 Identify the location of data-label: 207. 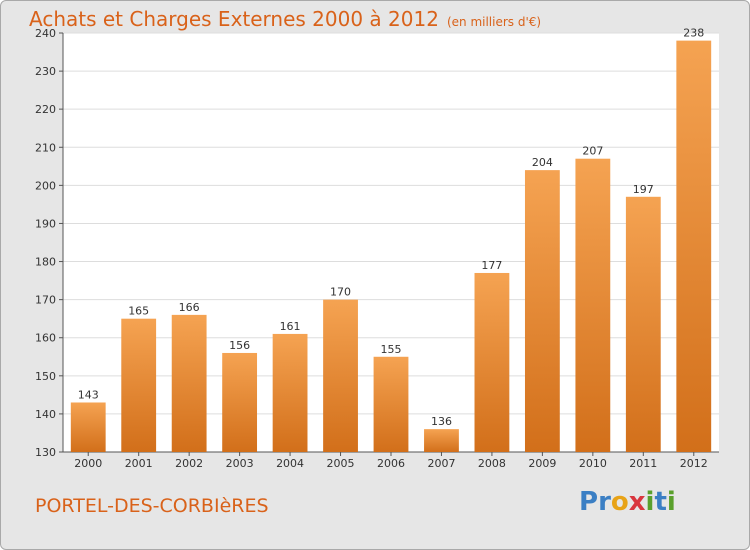
(592, 151).